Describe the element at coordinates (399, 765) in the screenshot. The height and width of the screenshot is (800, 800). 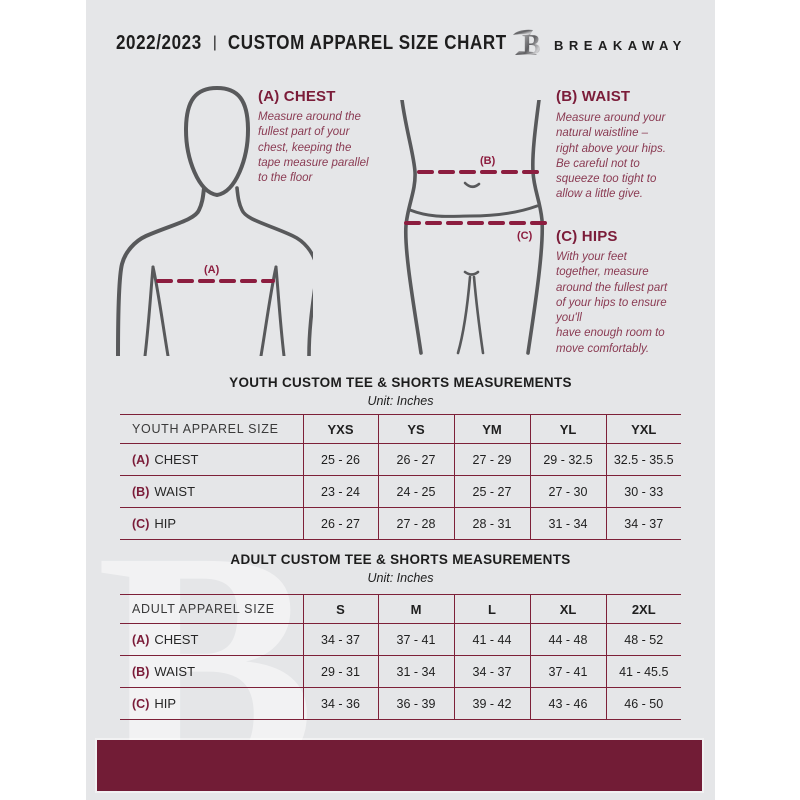
I see `footer-accent-bar` at that location.